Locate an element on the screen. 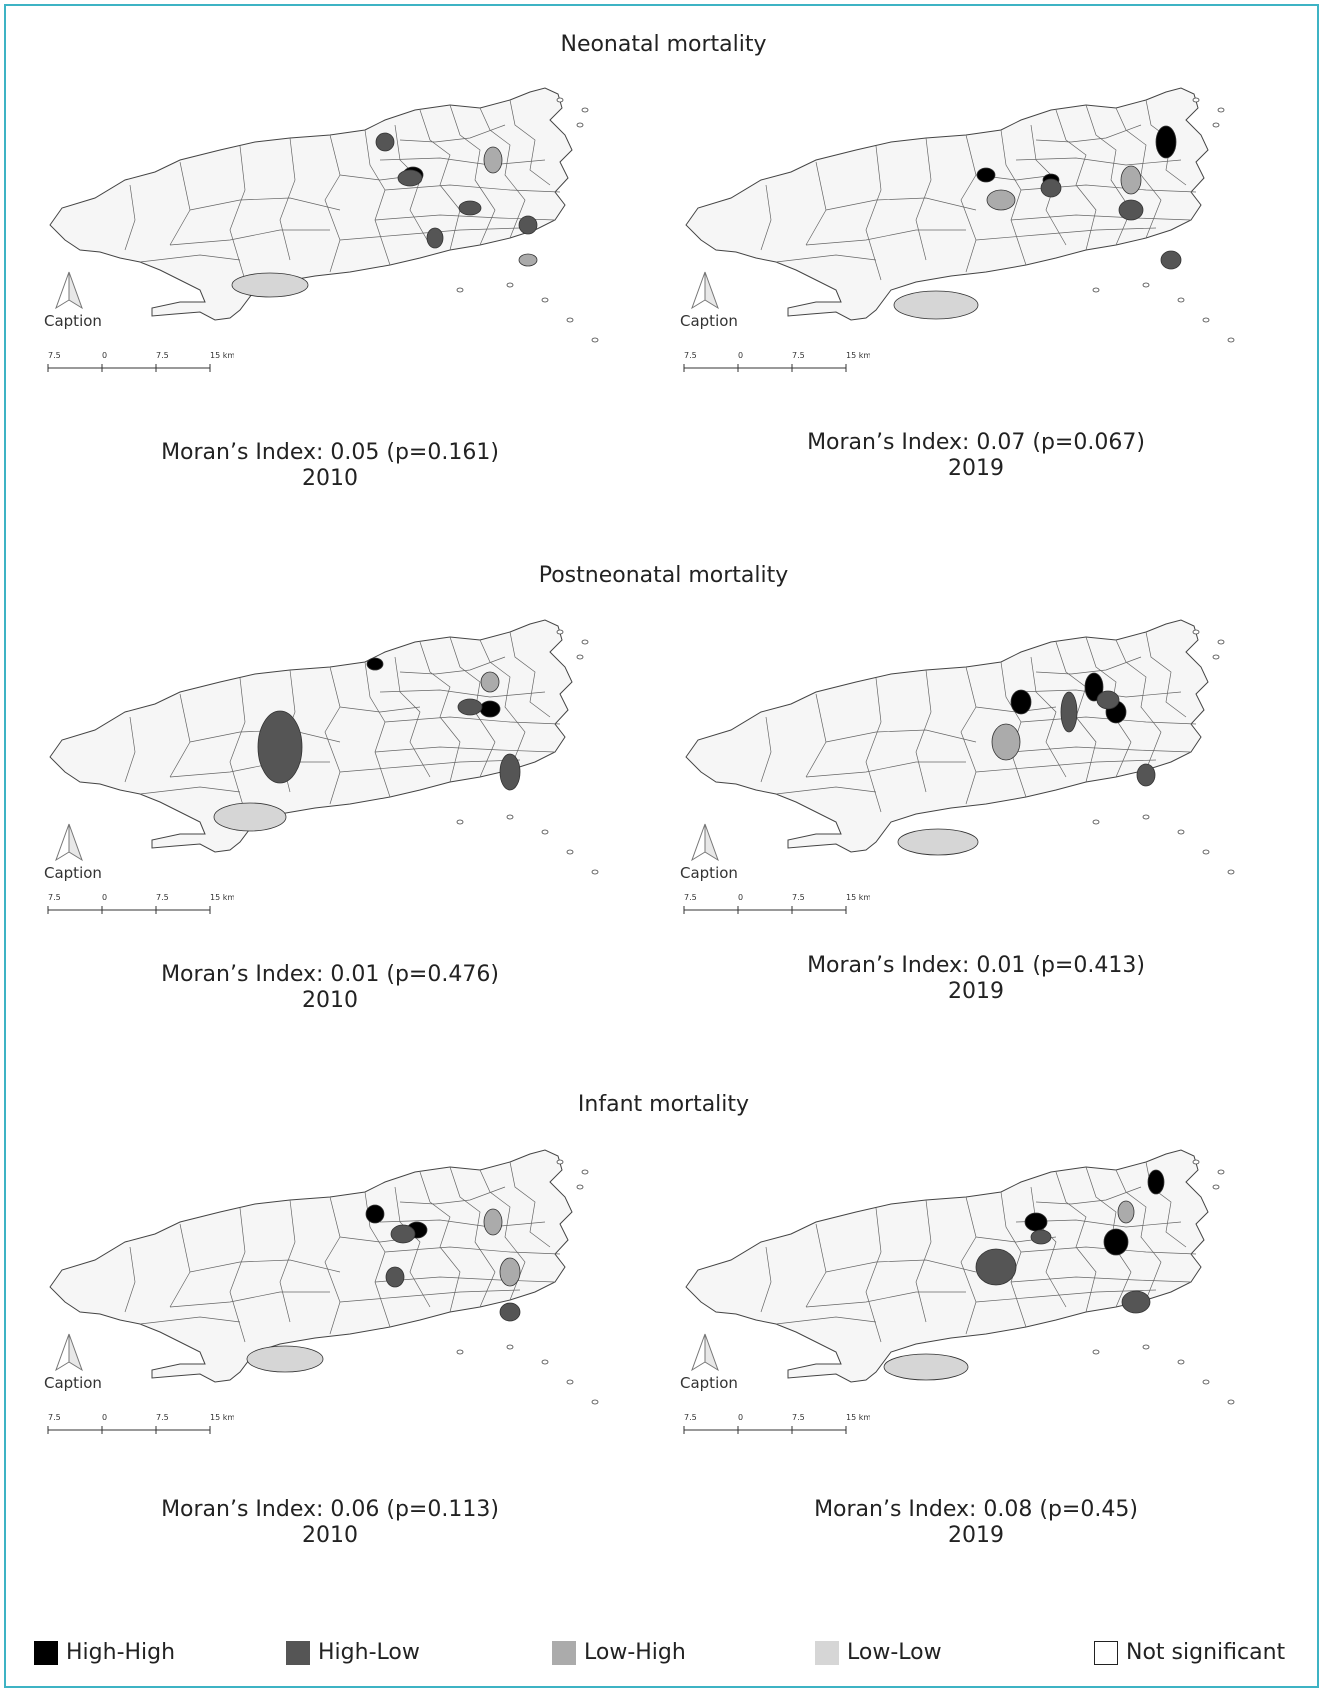  moran-index-value: Moran’s Index: 0.07 (p=0.067) is located at coordinates (976, 442).